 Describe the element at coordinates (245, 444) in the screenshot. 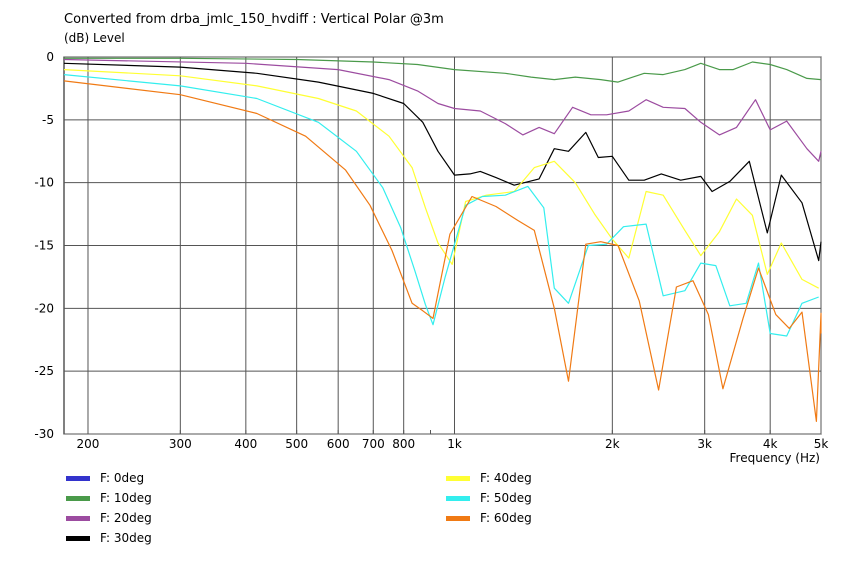

I see `x-tick-label: 400` at that location.